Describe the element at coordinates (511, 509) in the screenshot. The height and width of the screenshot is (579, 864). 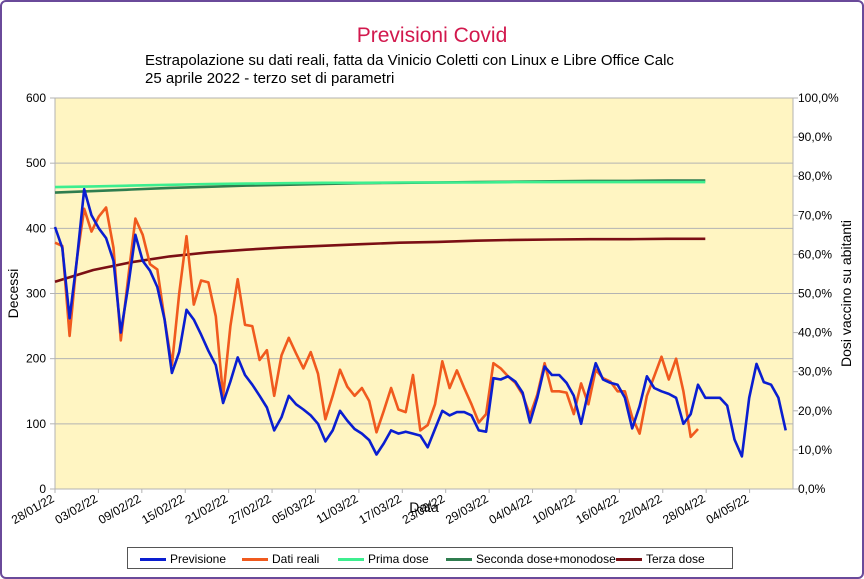
I see `x-tick-label: 04/04/22` at that location.